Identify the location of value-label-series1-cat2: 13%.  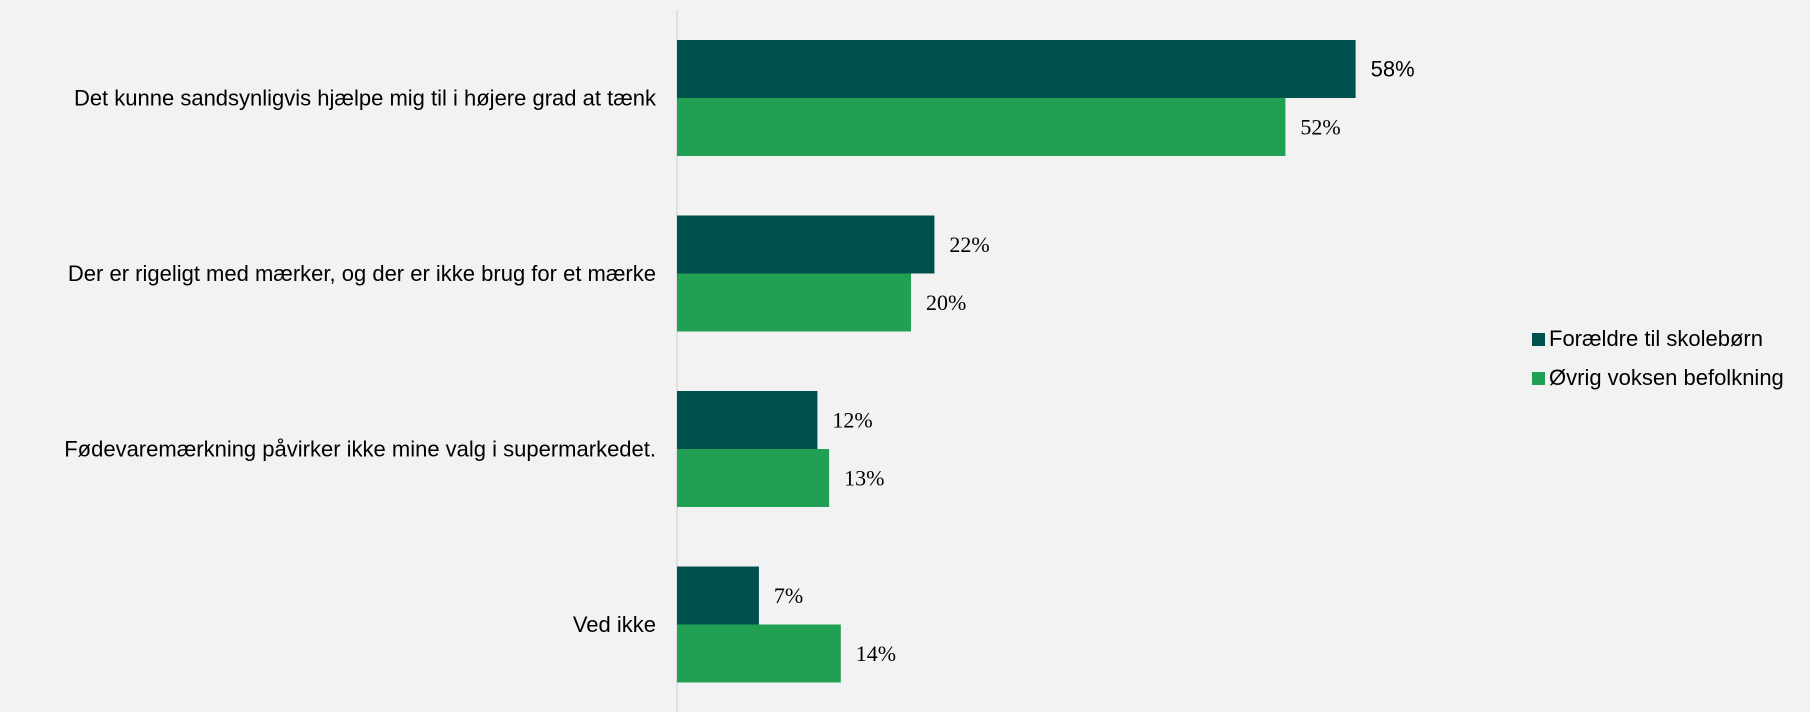
(864, 478).